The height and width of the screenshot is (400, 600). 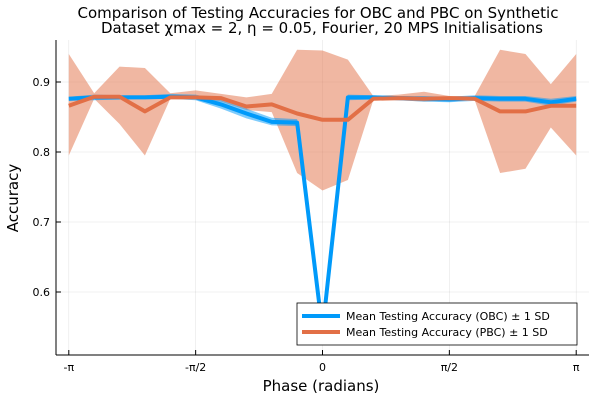 I want to click on x-tick-label: -π/2, so click(x=195, y=367).